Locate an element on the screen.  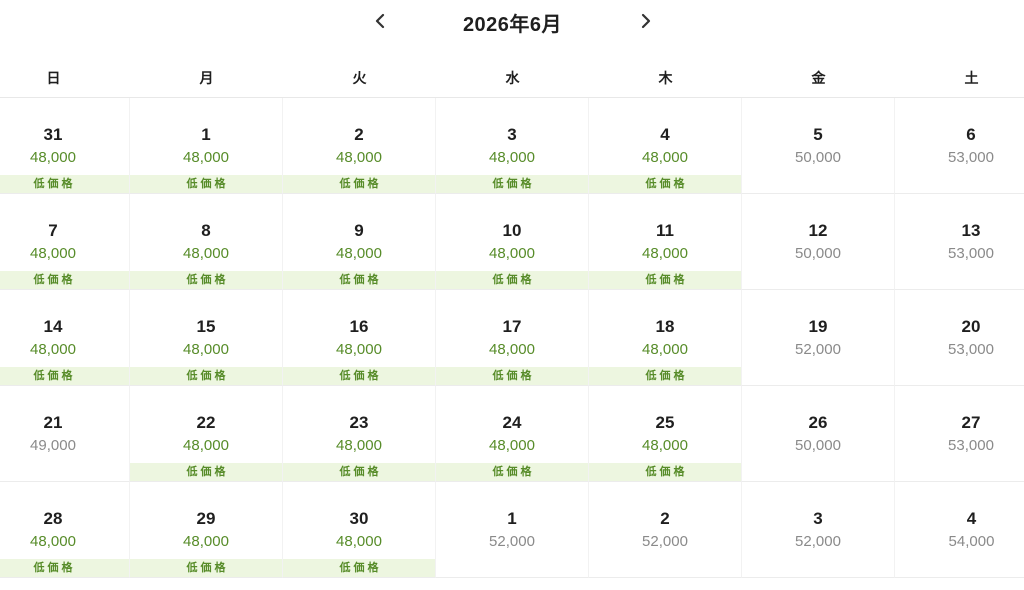
day-cell: 30 48,000 低価格 is located at coordinates (359, 530).